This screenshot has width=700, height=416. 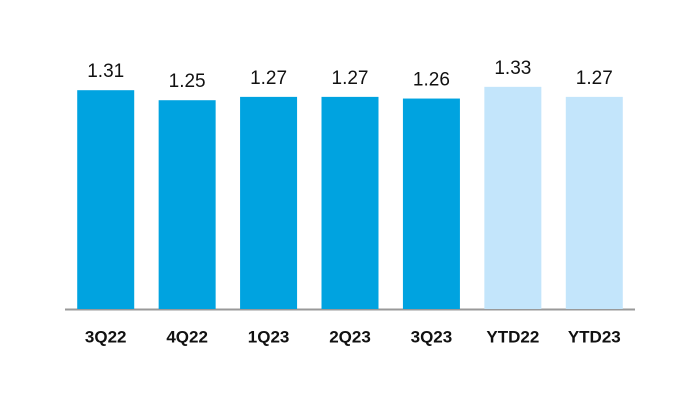 I want to click on x-tick-label: YTD22, so click(x=512, y=336).